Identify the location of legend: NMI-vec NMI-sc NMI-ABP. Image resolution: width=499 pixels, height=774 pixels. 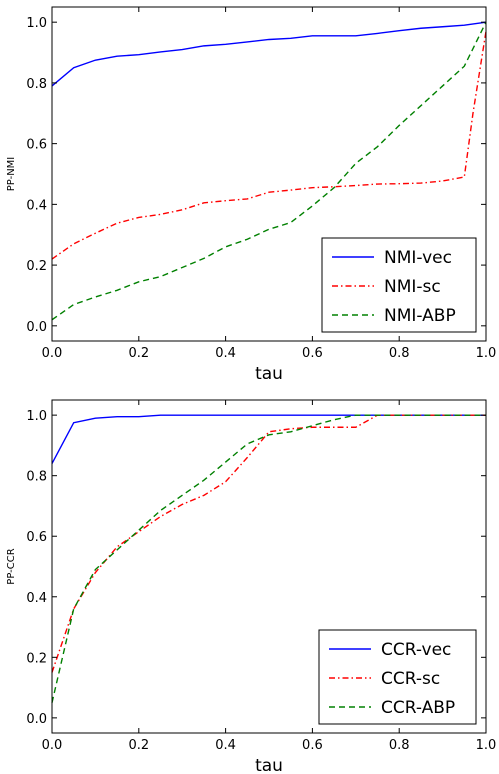
(399, 285).